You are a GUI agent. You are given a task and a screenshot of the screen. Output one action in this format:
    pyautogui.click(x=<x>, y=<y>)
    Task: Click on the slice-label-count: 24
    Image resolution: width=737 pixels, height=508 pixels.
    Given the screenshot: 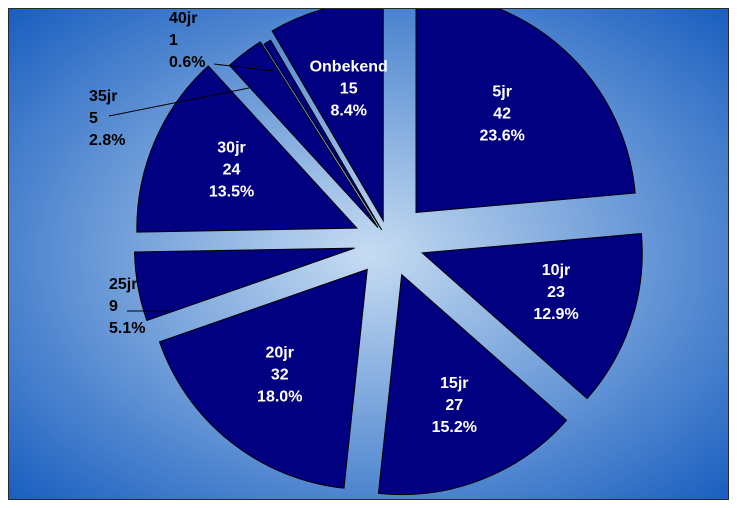 What is the action you would take?
    pyautogui.click(x=232, y=169)
    